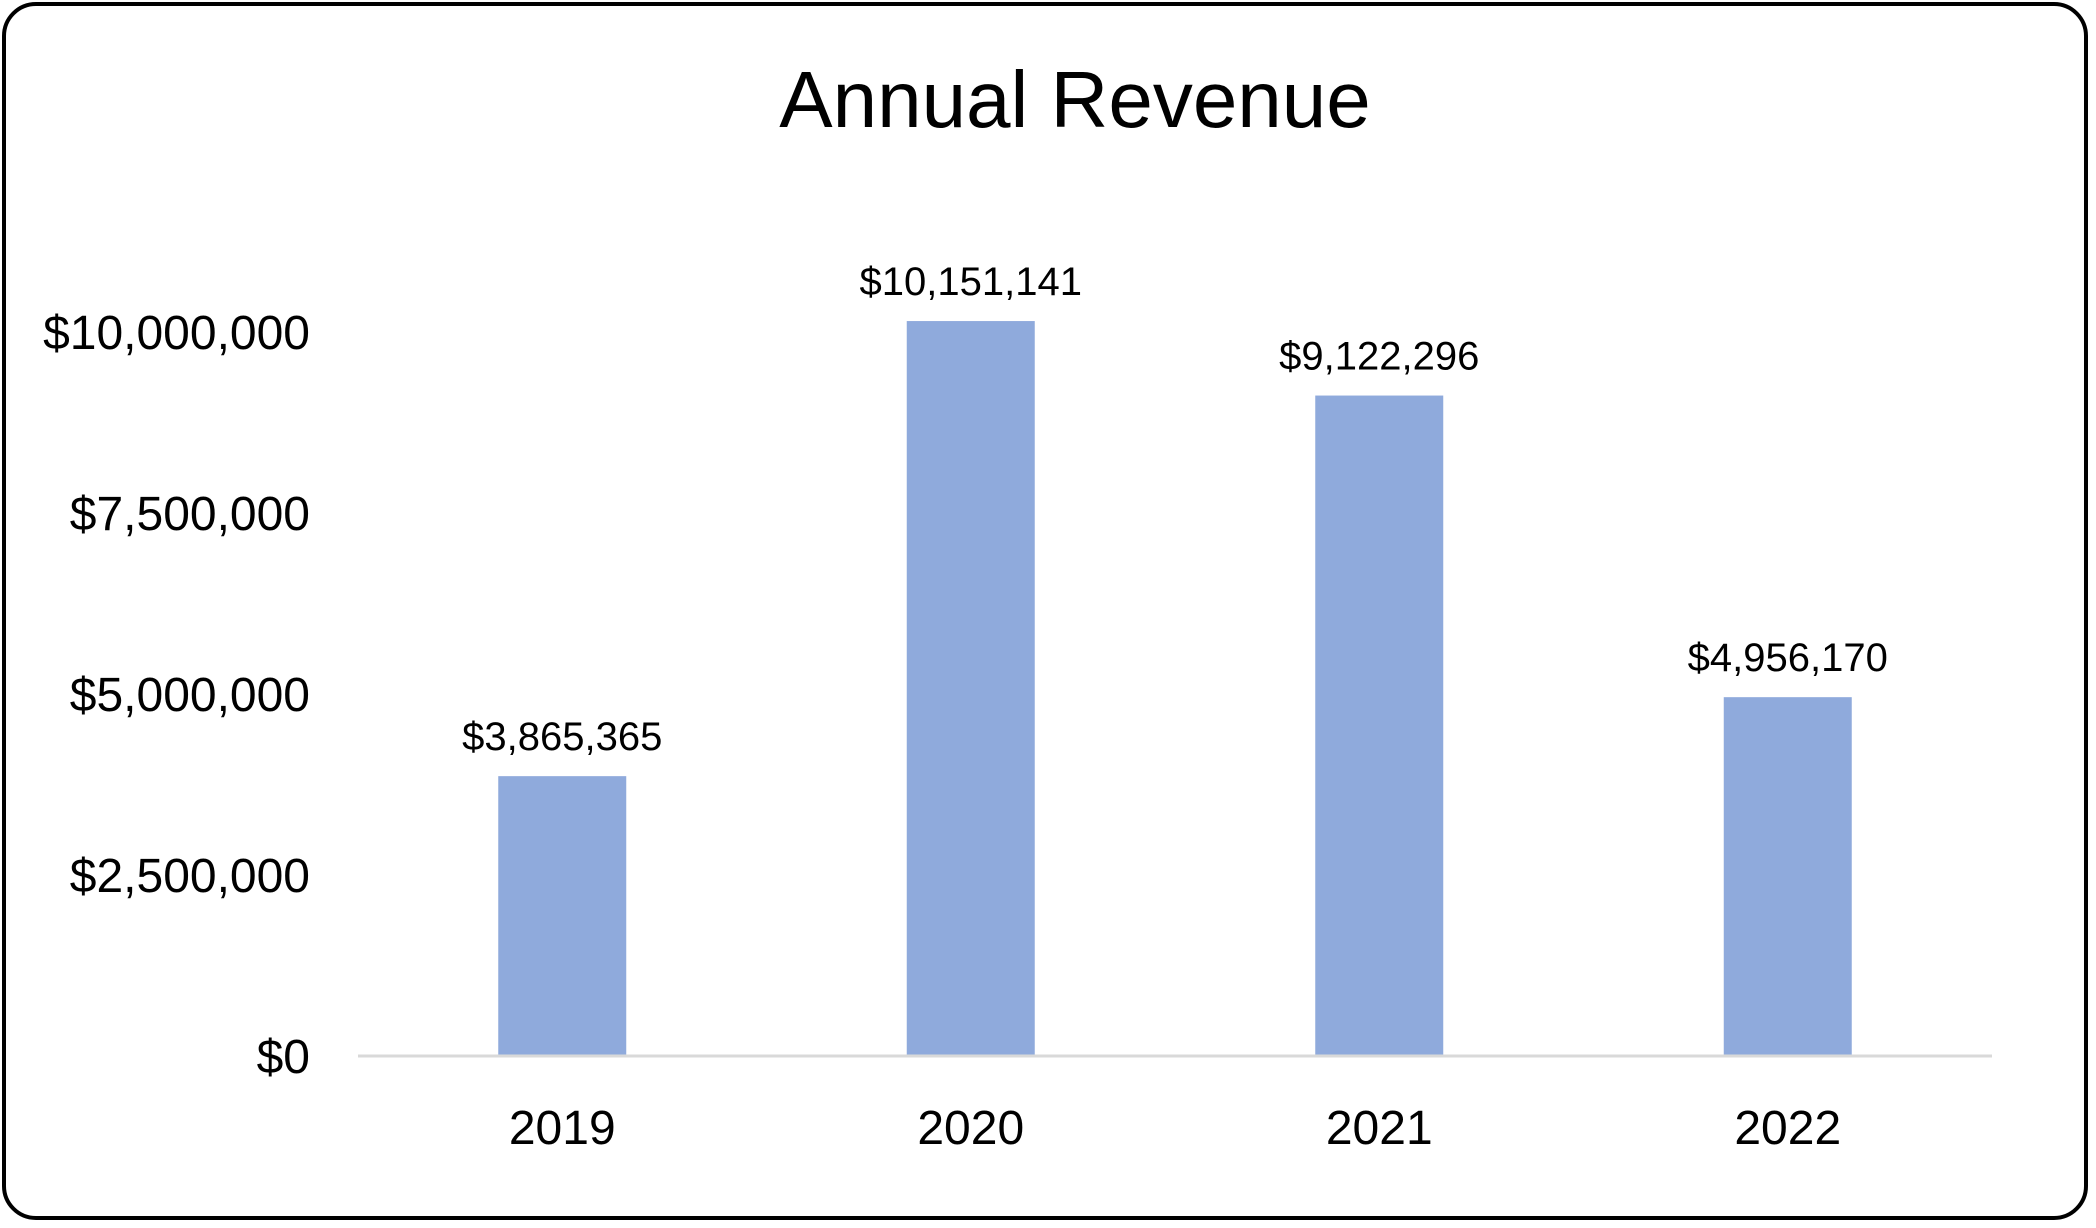 The width and height of the screenshot is (2096, 1228). Describe the element at coordinates (1788, 658) in the screenshot. I see `data-label-2022: $4,956,170` at that location.